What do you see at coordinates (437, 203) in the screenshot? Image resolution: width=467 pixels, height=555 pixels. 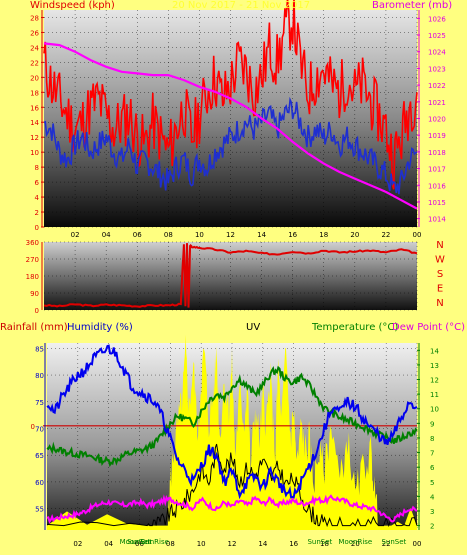 I see `barometer-tick-label: 1015` at bounding box center [437, 203].